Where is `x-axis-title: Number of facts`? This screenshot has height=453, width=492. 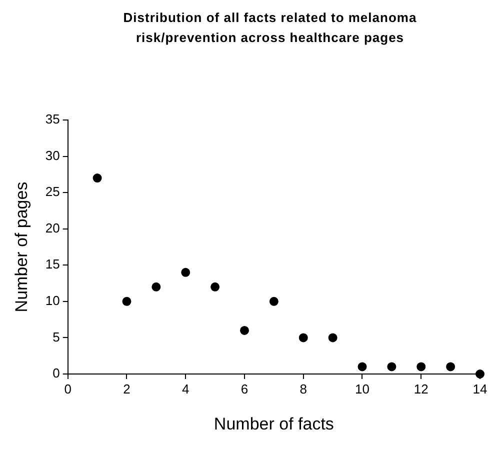 x-axis-title: Number of facts is located at coordinates (274, 424).